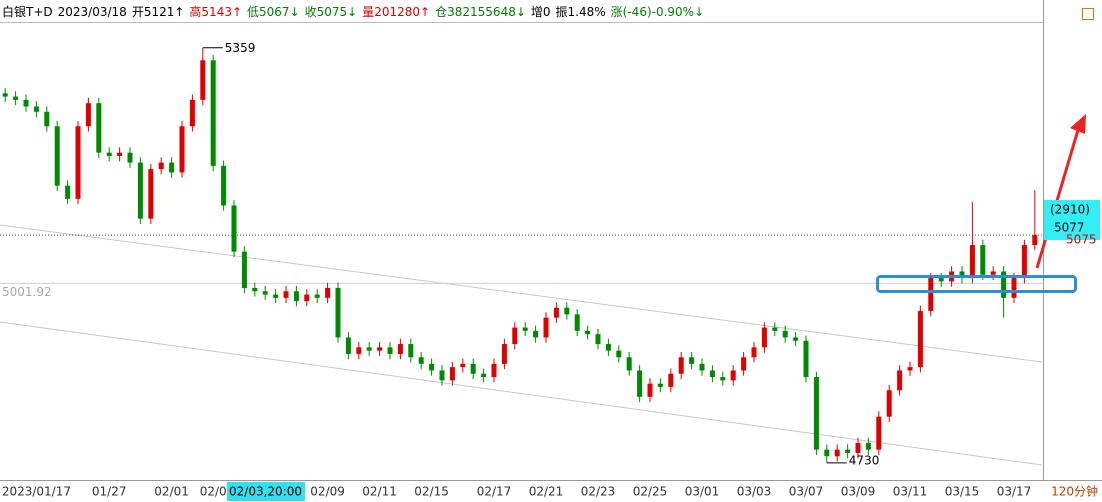  I want to click on header-item: 2023/03/18, so click(92, 12).